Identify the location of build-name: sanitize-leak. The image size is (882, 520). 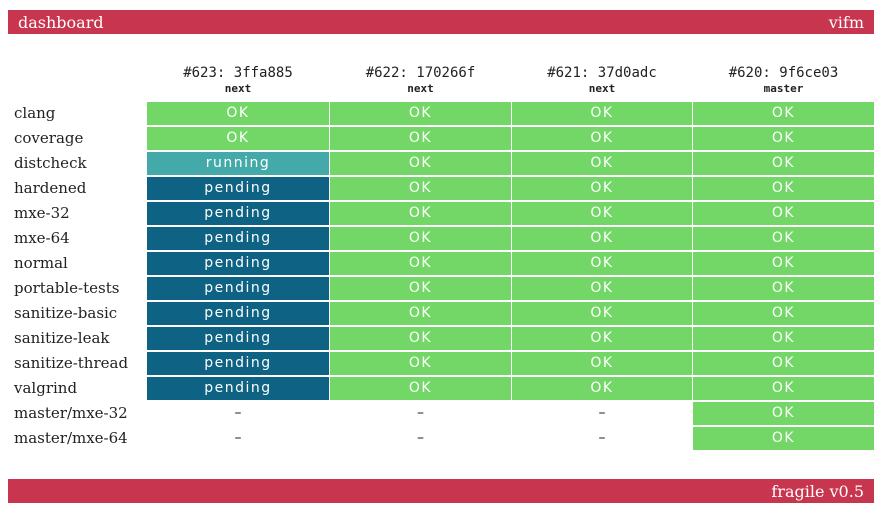
(62, 338).